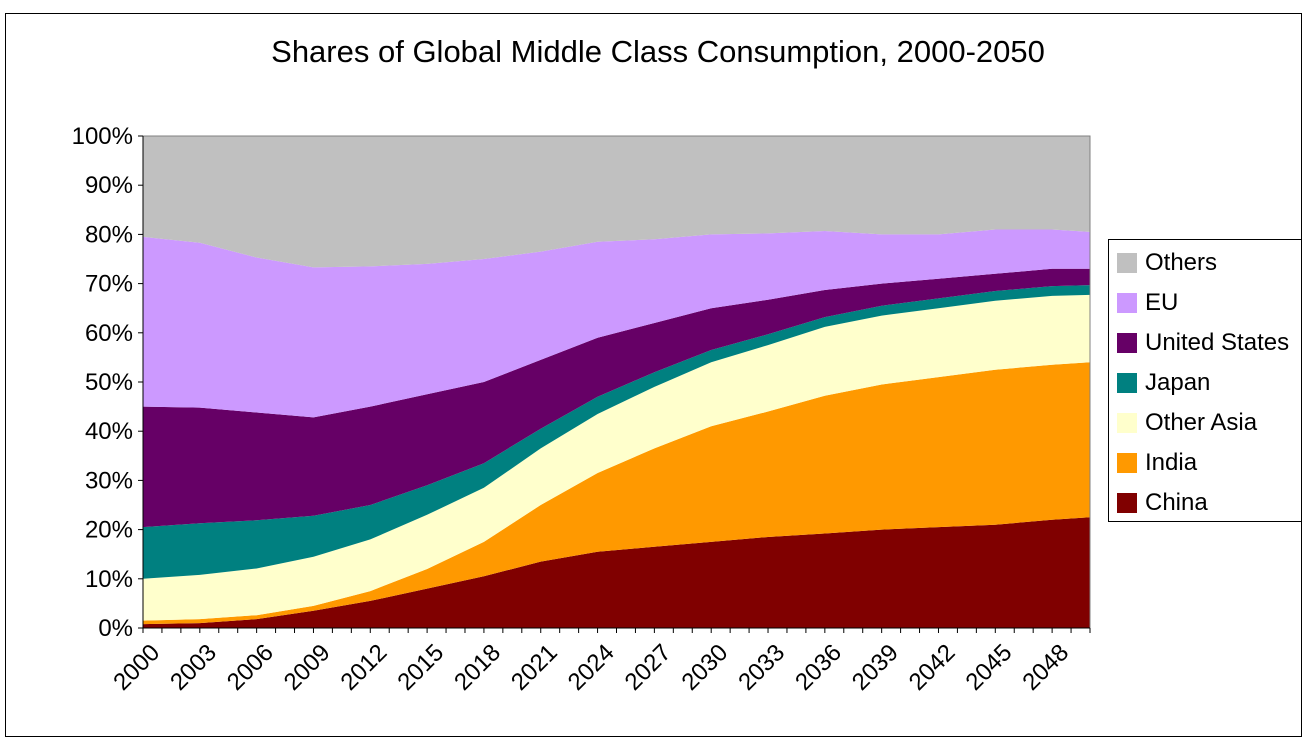 The height and width of the screenshot is (742, 1316). Describe the element at coordinates (109, 234) in the screenshot. I see `y-tick-label: 80%` at that location.